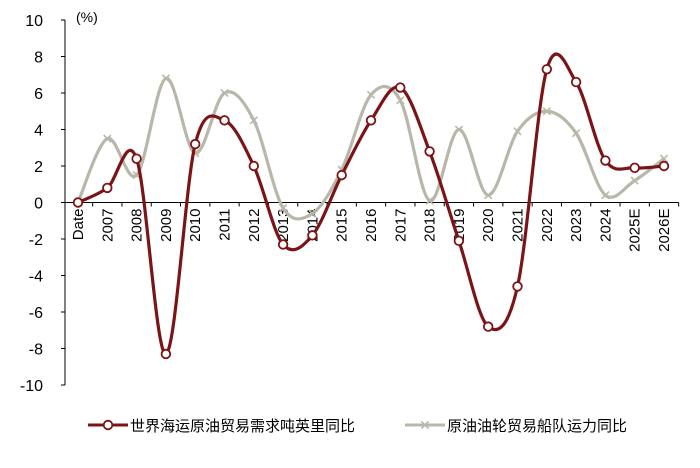 This screenshot has width=700, height=468. Describe the element at coordinates (371, 225) in the screenshot. I see `x-tick-label: 2016` at that location.